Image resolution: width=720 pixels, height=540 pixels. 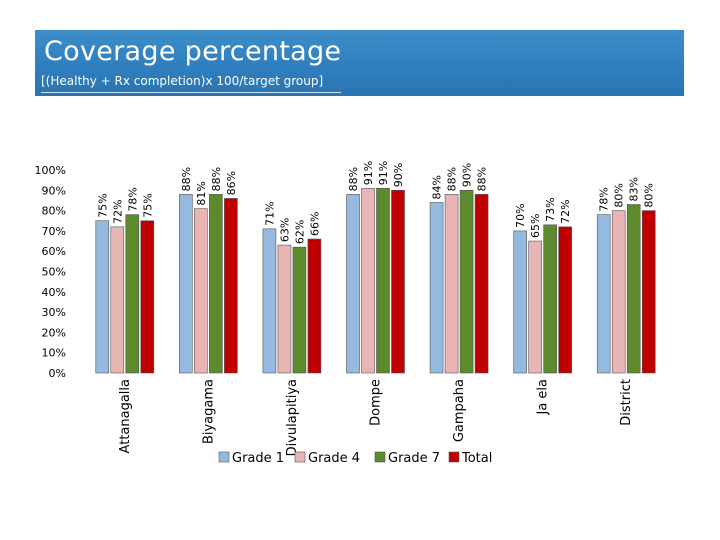 I want to click on y-tick-label: 10%, so click(x=54, y=353).